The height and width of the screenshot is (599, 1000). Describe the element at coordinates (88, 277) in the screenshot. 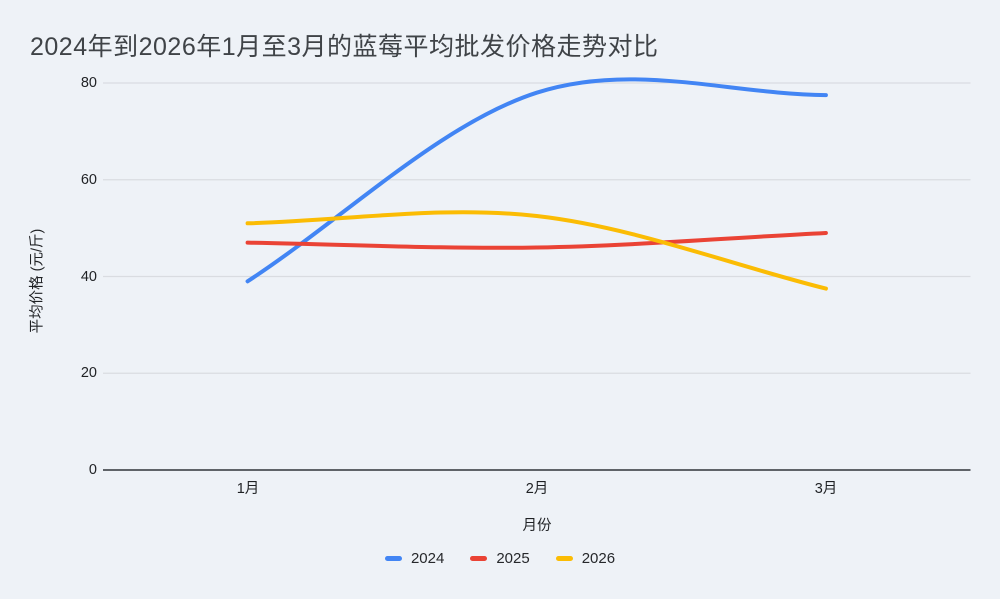

I see `y-tick-label-40: 40` at that location.